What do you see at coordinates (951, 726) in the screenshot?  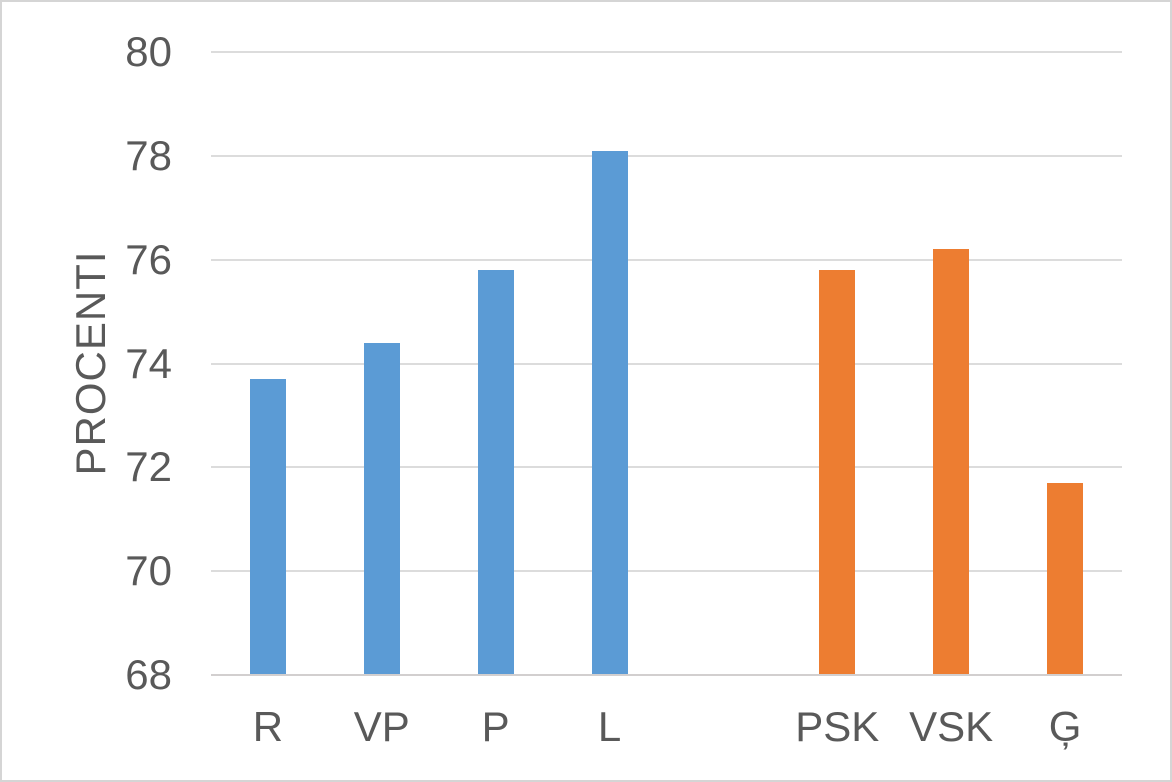 I see `x-tick-label-VSK: VSK` at bounding box center [951, 726].